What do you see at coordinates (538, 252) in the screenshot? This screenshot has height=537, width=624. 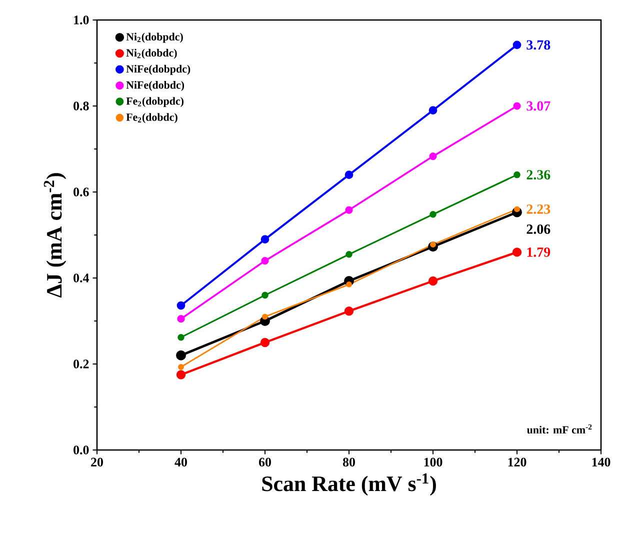 I see `annotation: 1.79` at bounding box center [538, 252].